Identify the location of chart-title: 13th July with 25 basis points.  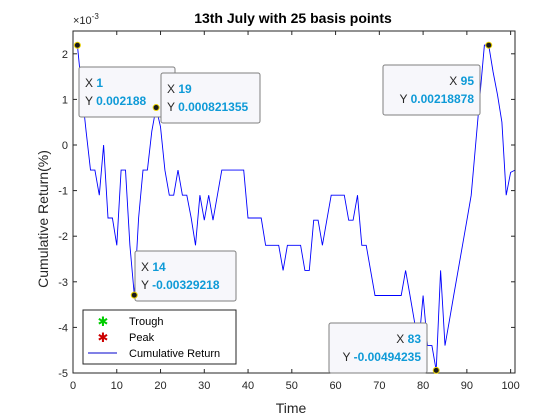
(293, 18).